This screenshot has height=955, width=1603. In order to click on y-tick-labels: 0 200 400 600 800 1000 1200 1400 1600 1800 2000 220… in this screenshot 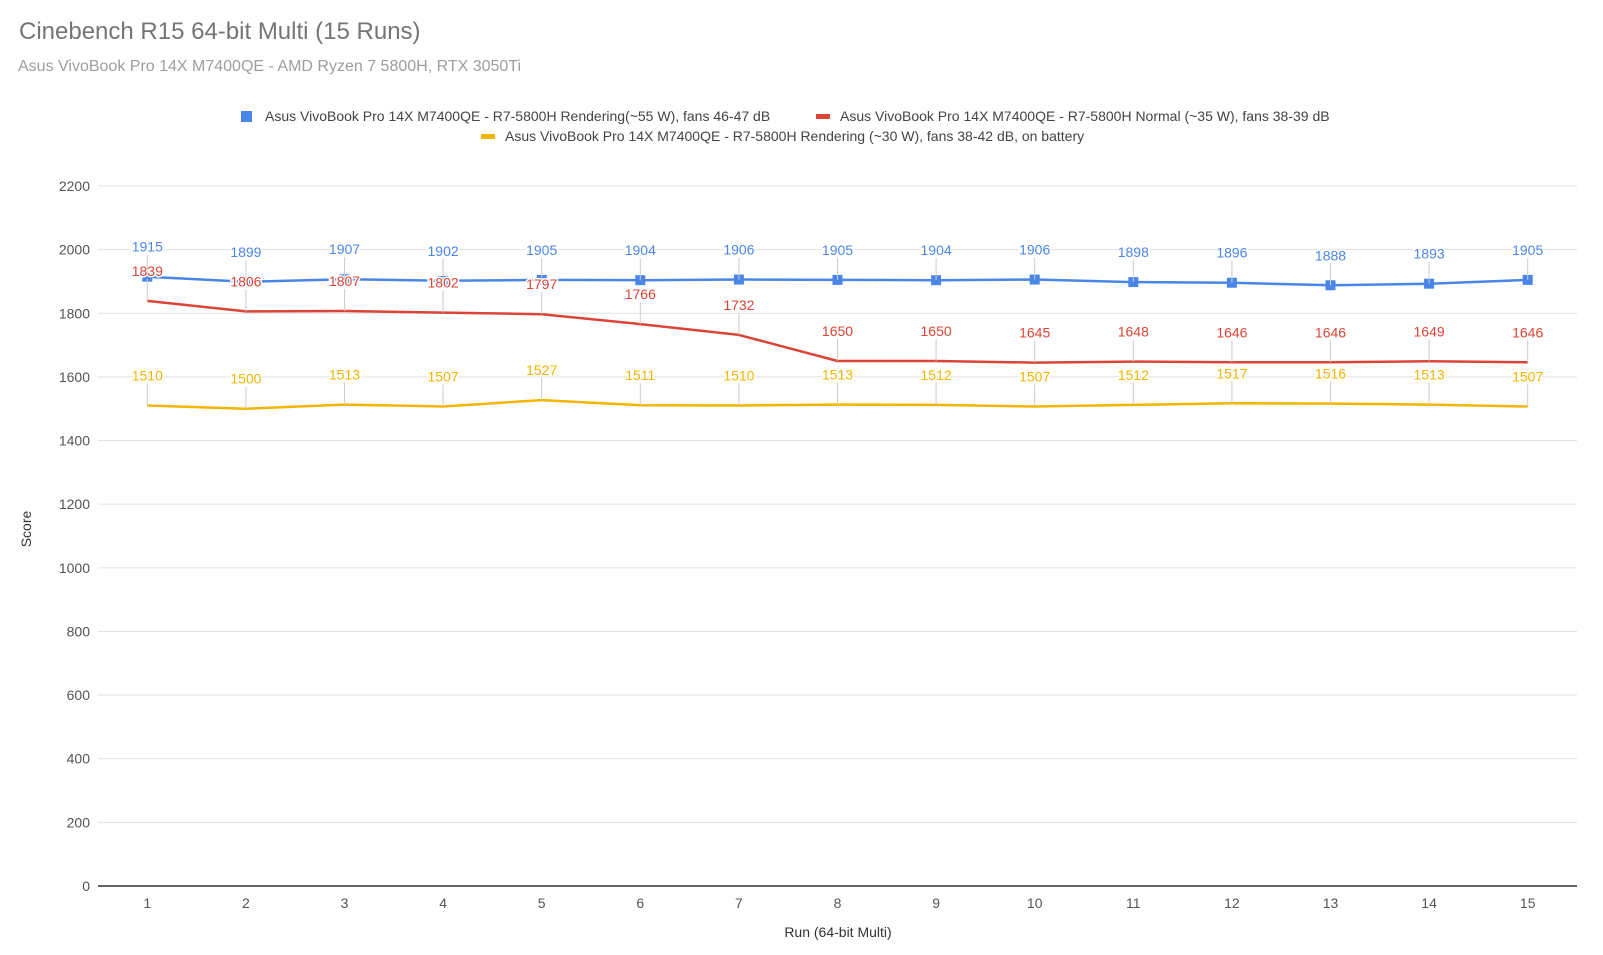, I will do `click(74, 536)`.